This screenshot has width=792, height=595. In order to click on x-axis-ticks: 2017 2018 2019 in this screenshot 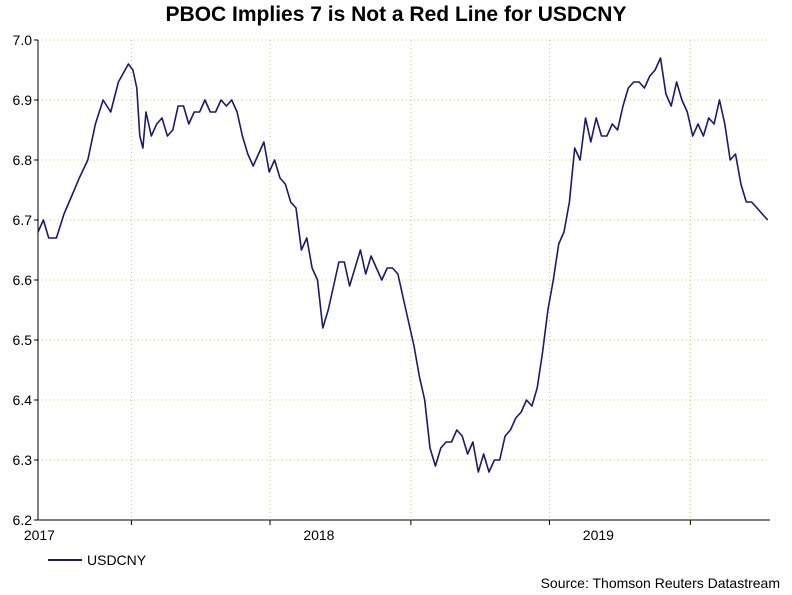, I will do `click(357, 531)`.